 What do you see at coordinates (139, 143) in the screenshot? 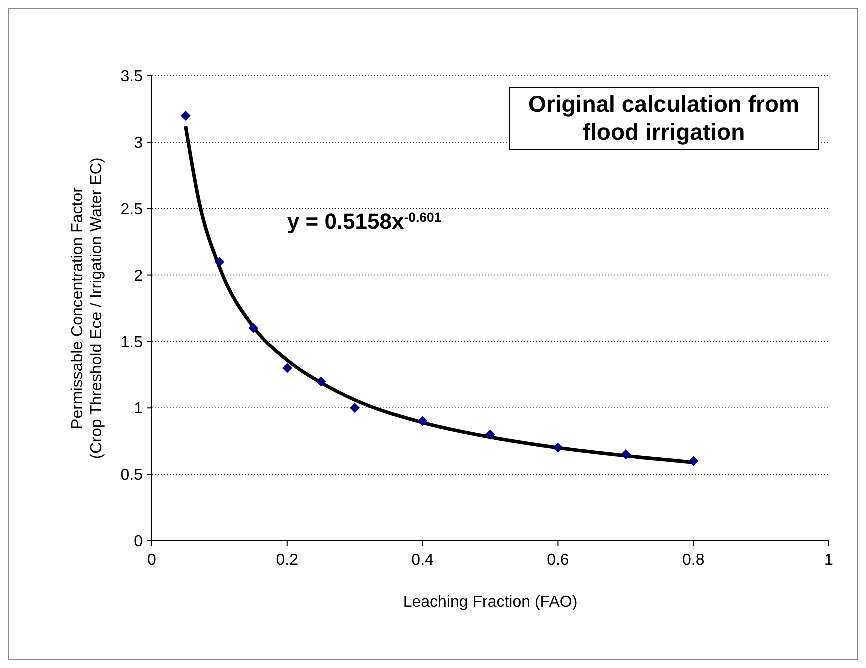
I see `y-tick-label: 3` at bounding box center [139, 143].